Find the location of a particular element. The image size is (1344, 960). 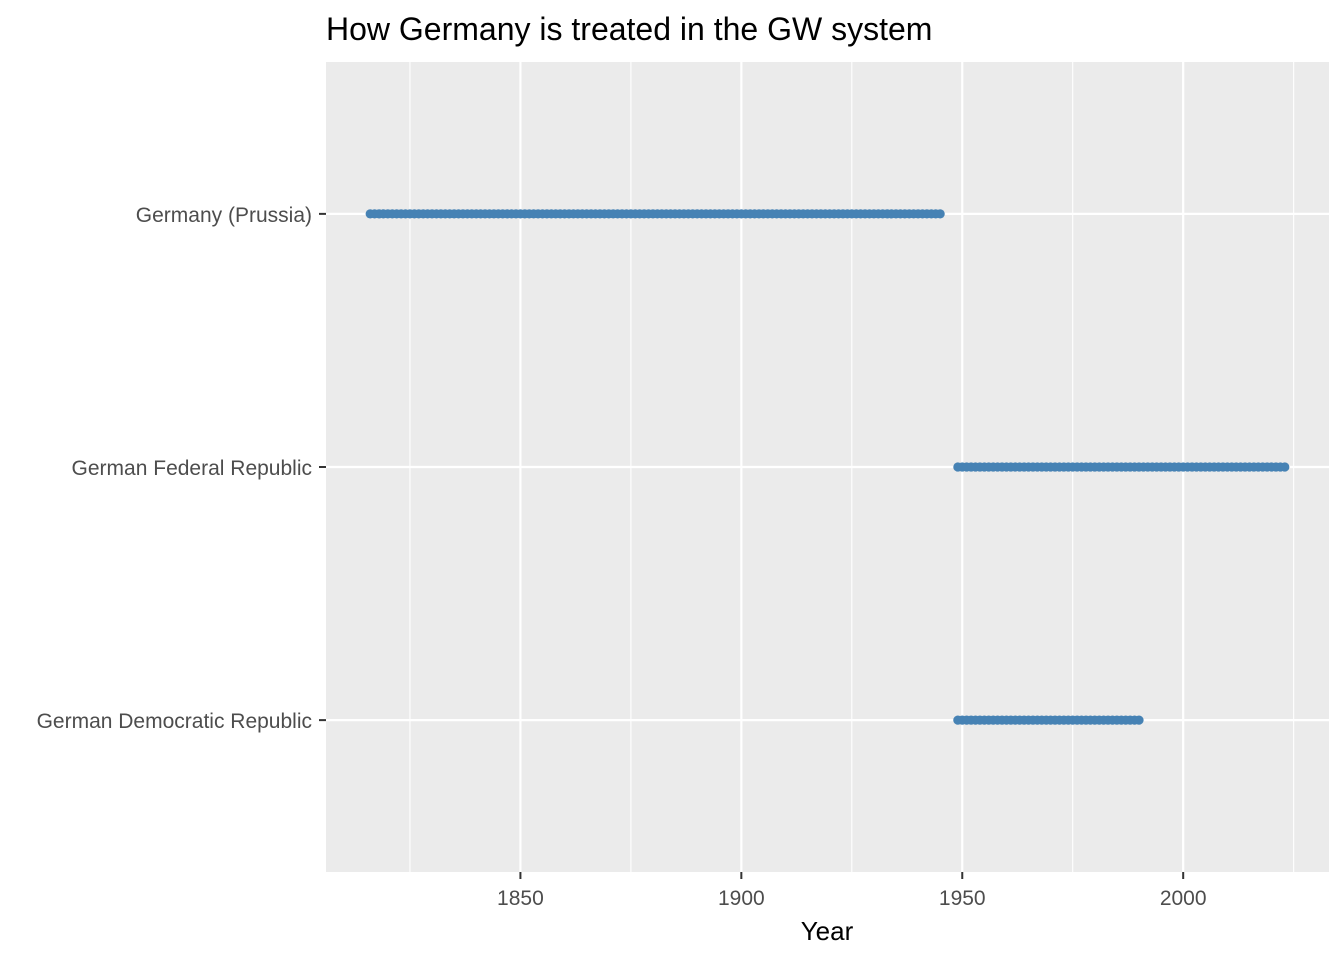

x-tick-label: 1900 is located at coordinates (741, 898).